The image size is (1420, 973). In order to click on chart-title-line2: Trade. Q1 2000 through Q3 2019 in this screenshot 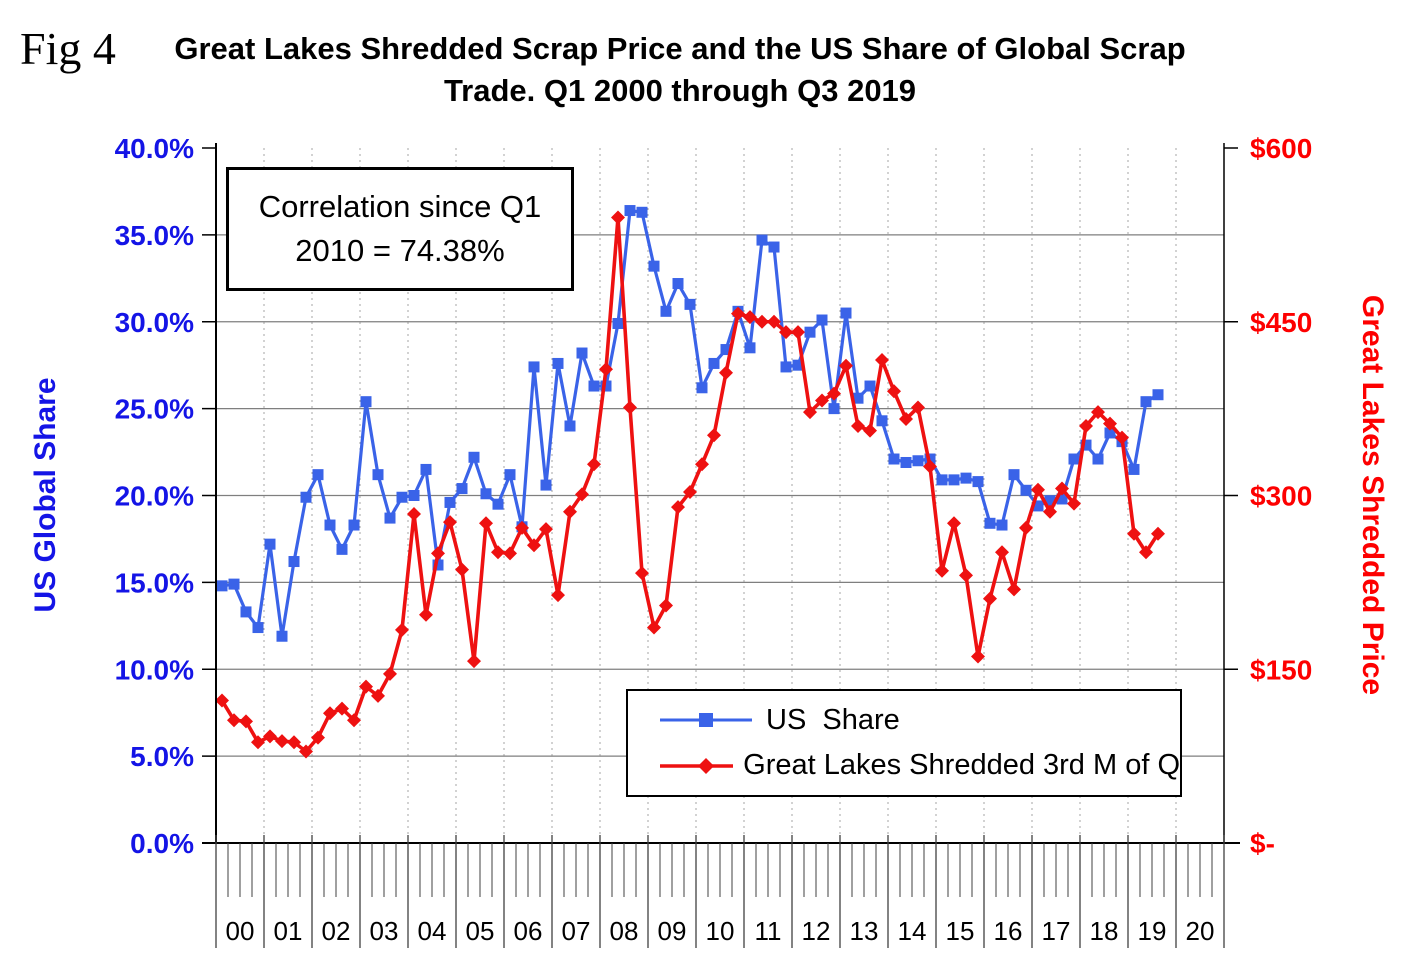, I will do `click(680, 90)`.